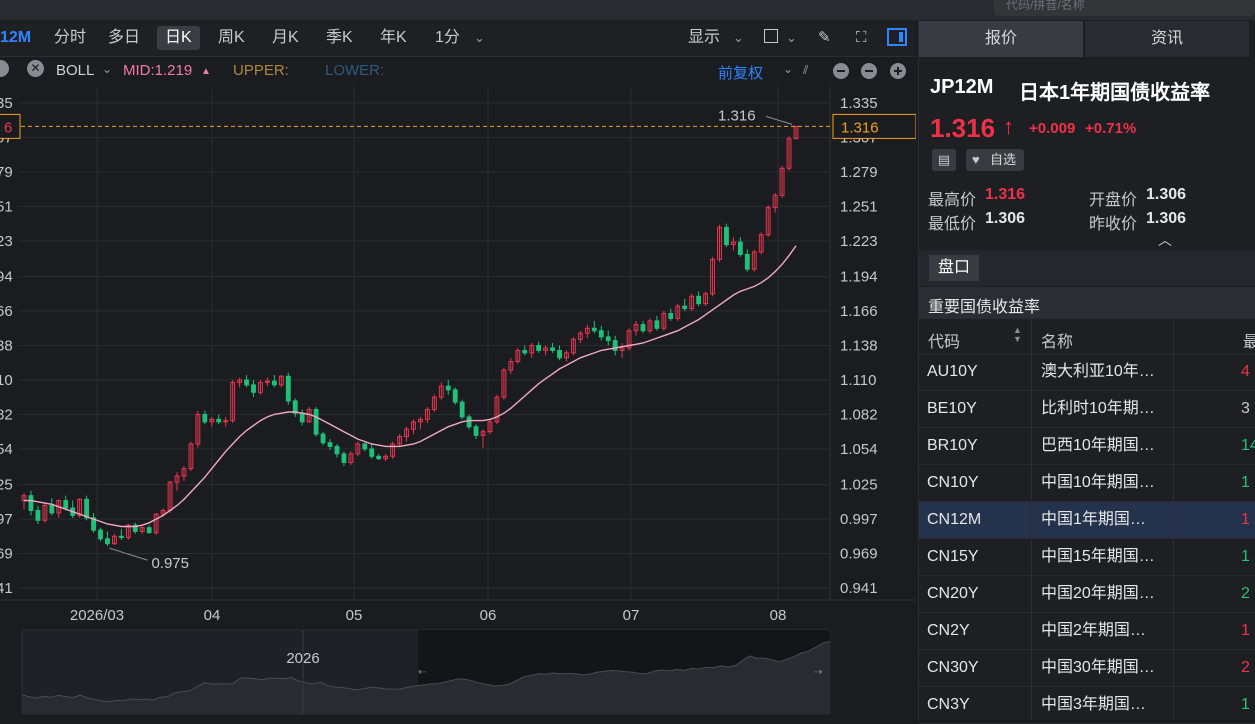 This screenshot has height=724, width=1255. Describe the element at coordinates (1087, 557) in the screenshot. I see `table-row: CN15Y 中国15年期国… 1` at that location.